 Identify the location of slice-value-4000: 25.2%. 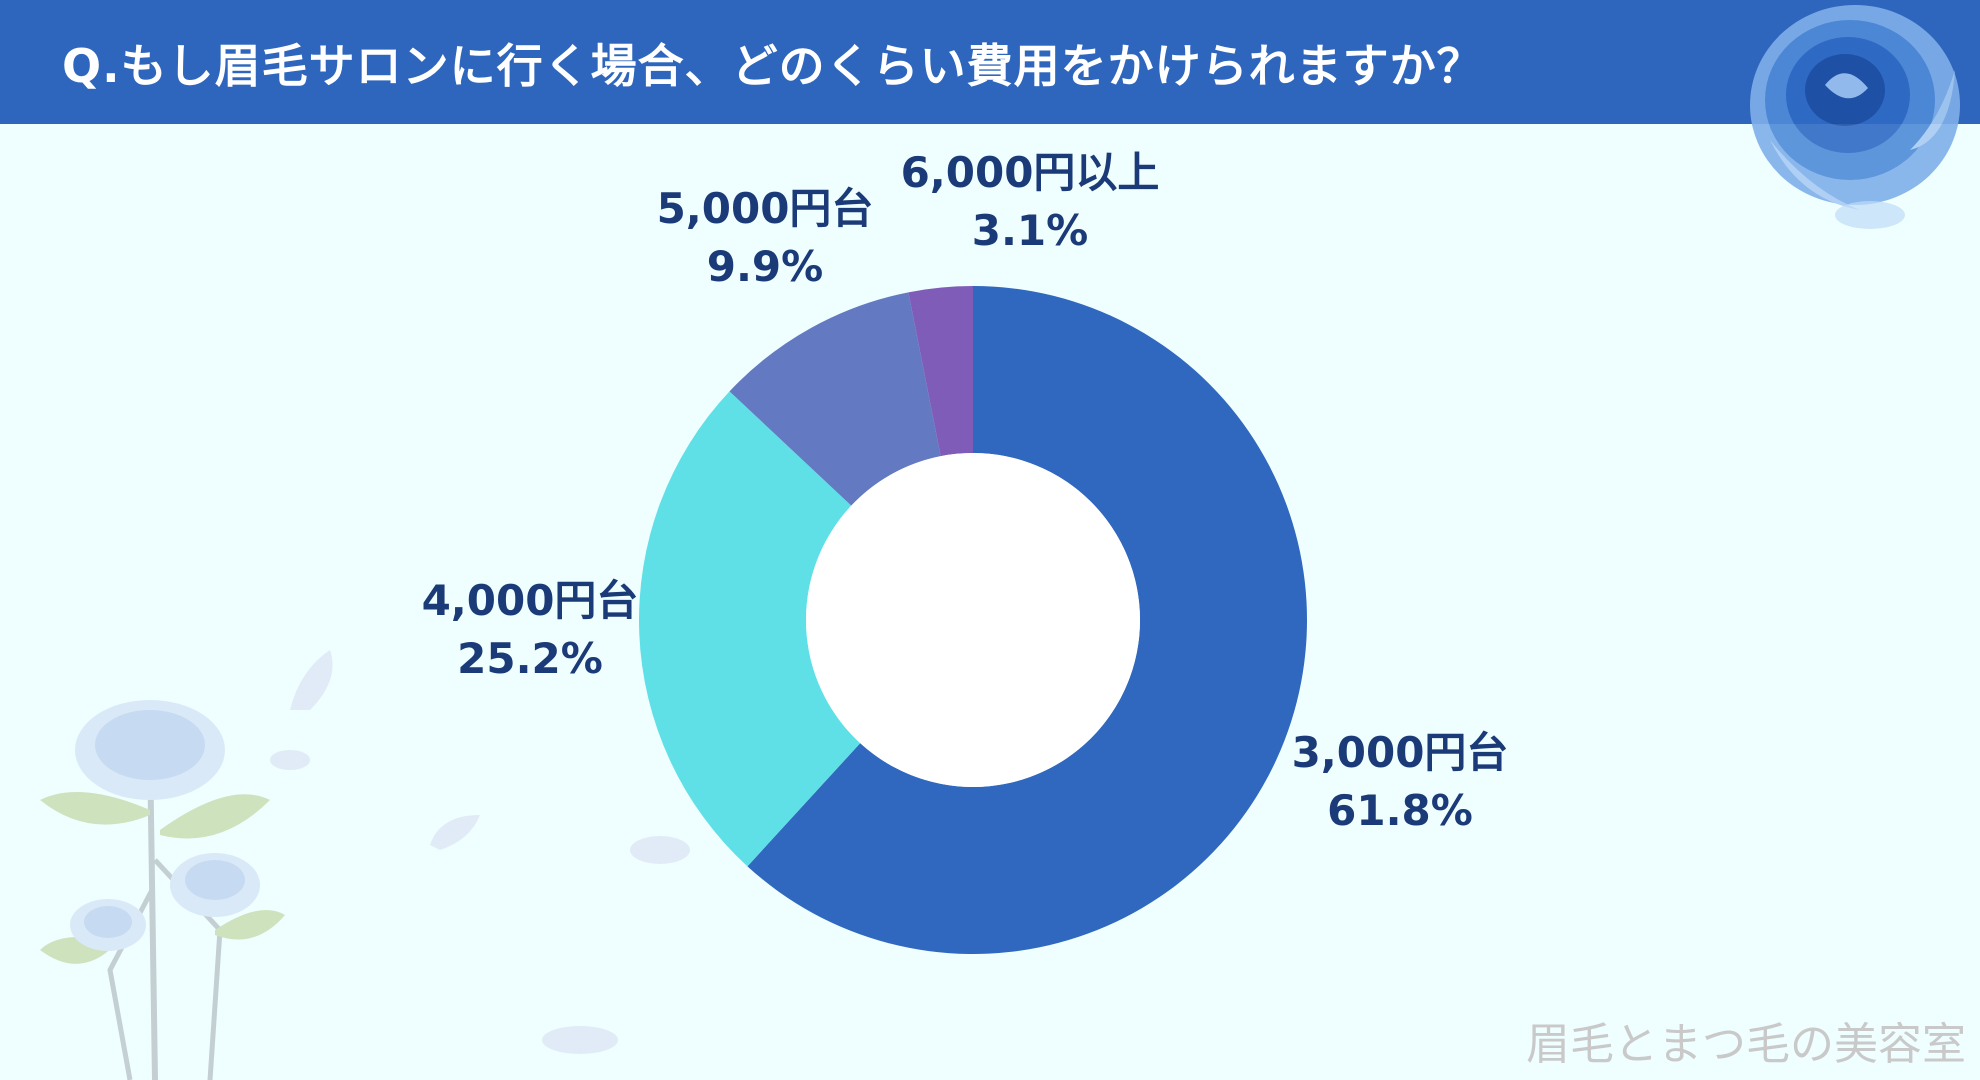
(530, 658).